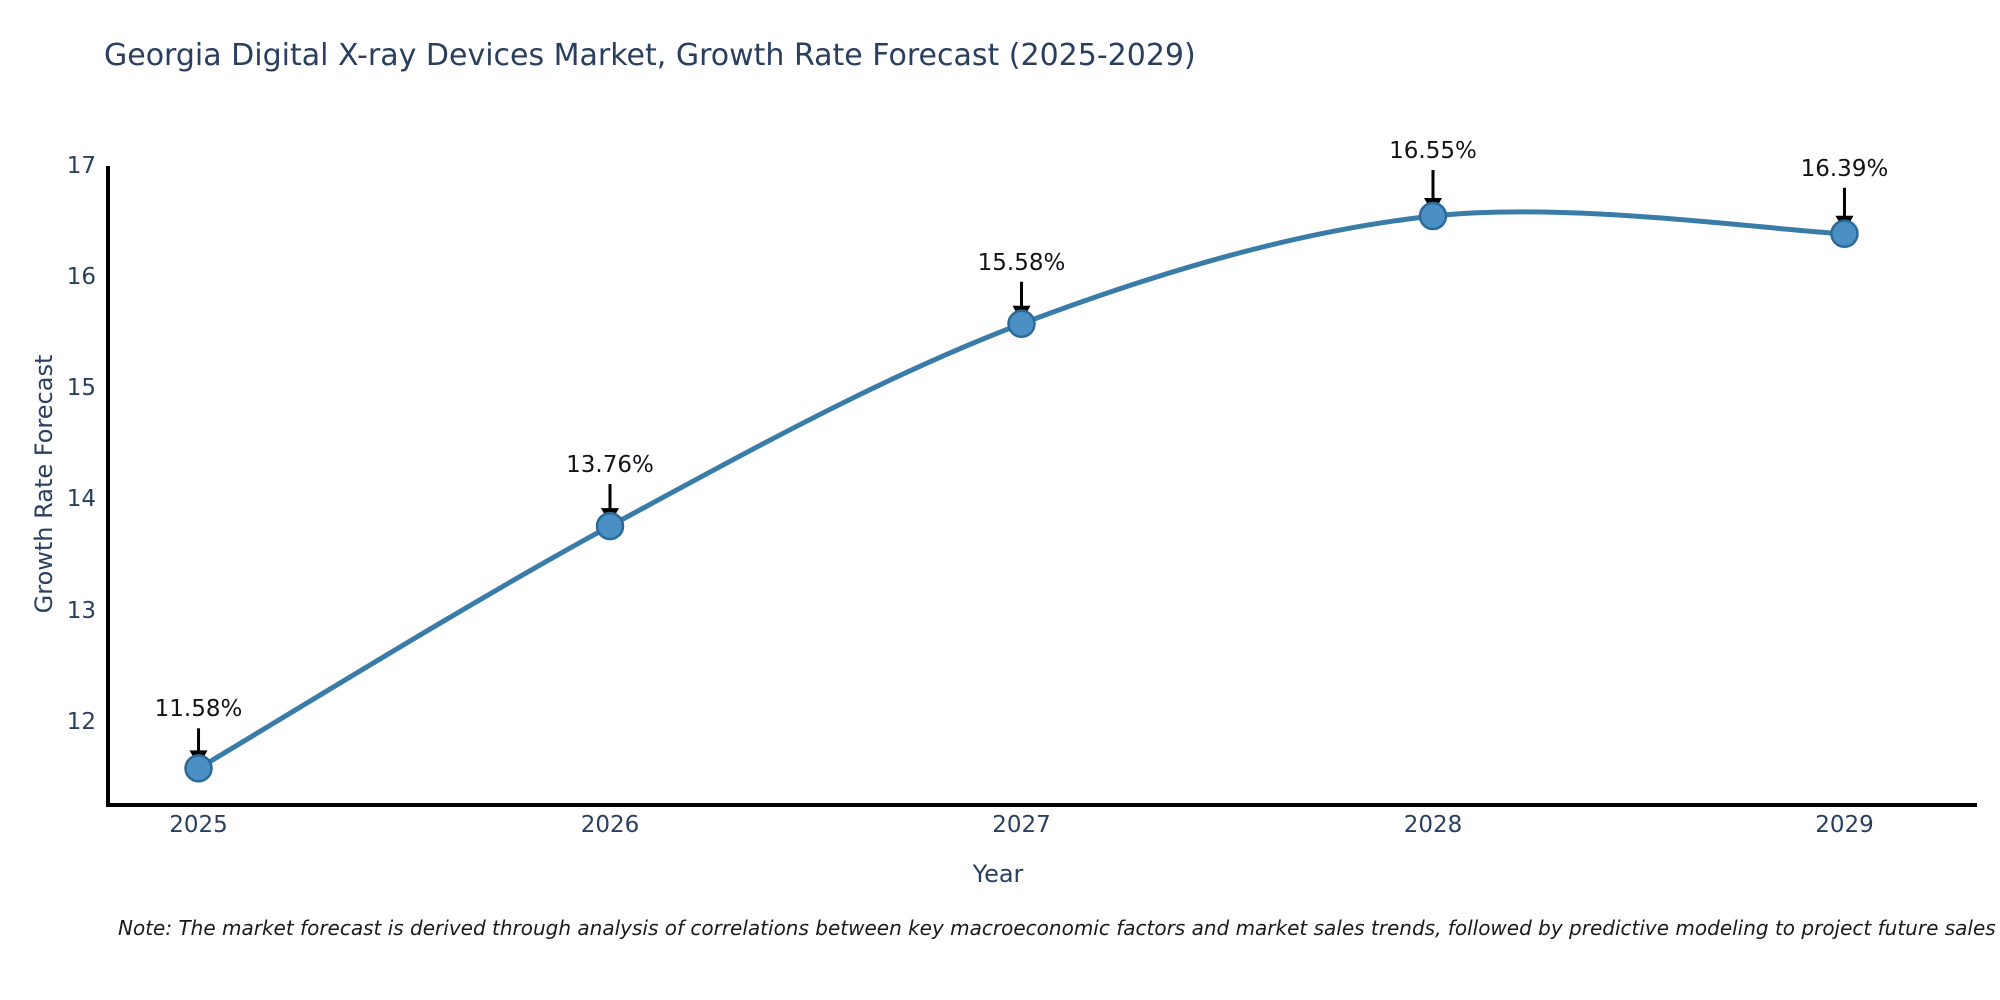  I want to click on y-tick-label: 12, so click(81, 721).